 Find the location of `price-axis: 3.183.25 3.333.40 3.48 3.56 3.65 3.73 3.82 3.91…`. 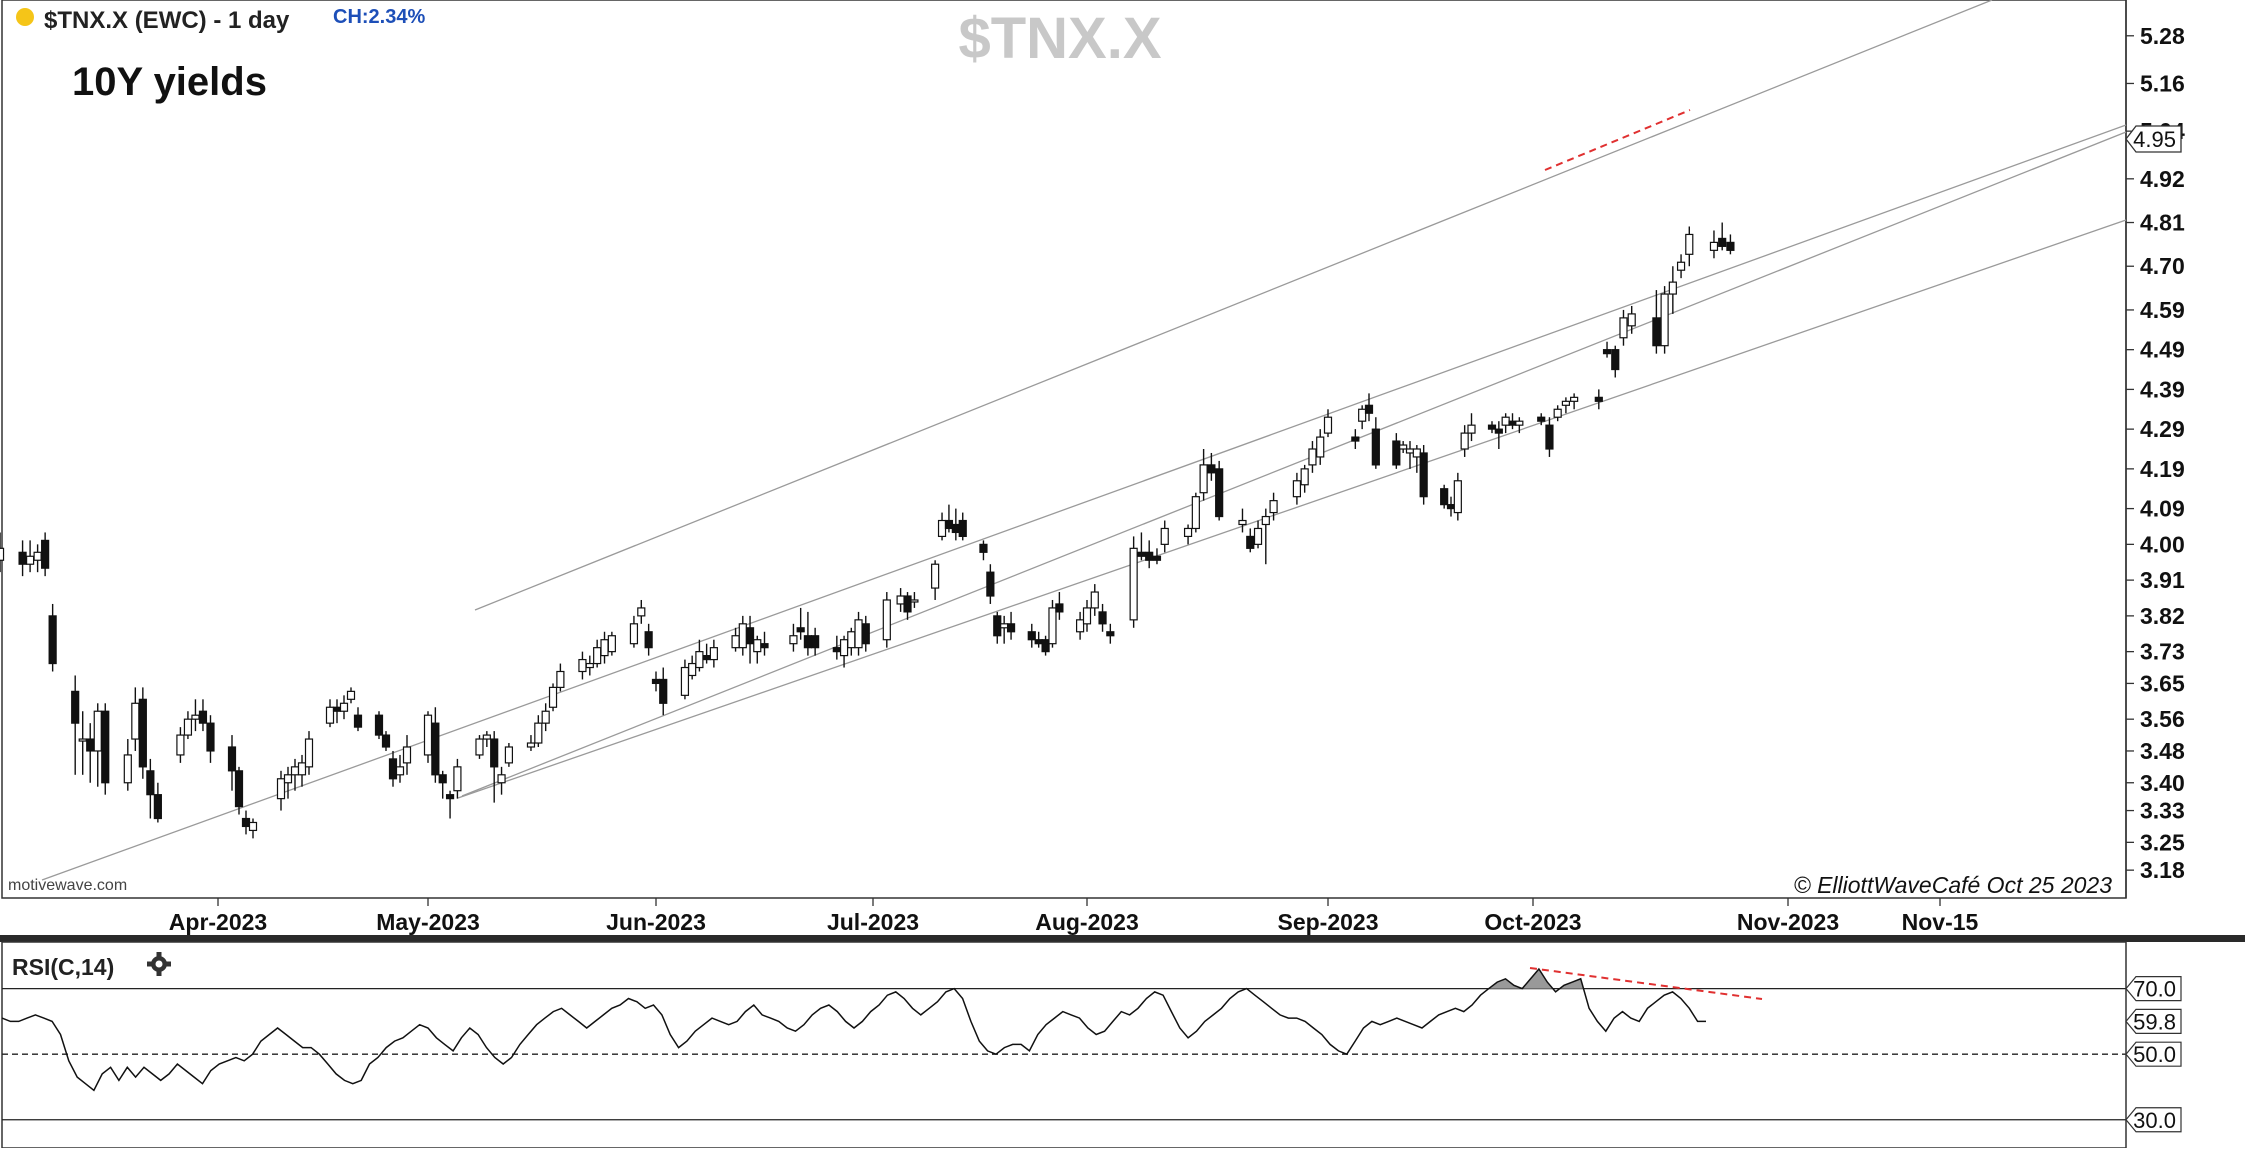

price-axis: 3.183.25 3.333.40 3.48 3.56 3.65 3.73 3.82 3.91… is located at coordinates (2155, 453).